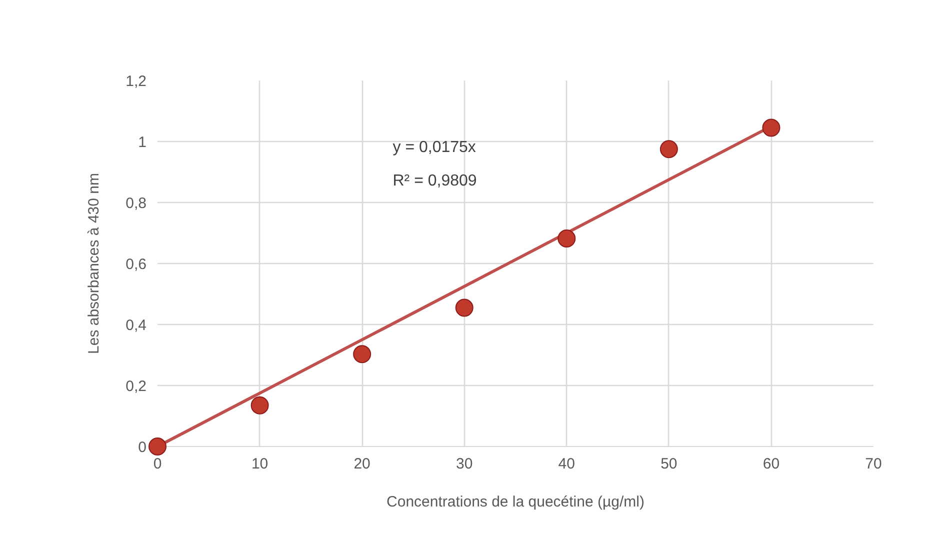 Image resolution: width=947 pixels, height=552 pixels. What do you see at coordinates (94, 263) in the screenshot?
I see `y-axis-title: Les absorbances à 430 nm` at bounding box center [94, 263].